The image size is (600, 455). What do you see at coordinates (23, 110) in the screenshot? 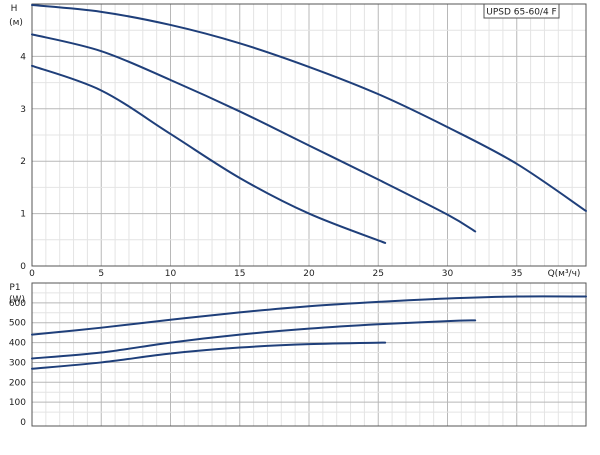
I see `head-y-tick-label: 3` at bounding box center [23, 110].